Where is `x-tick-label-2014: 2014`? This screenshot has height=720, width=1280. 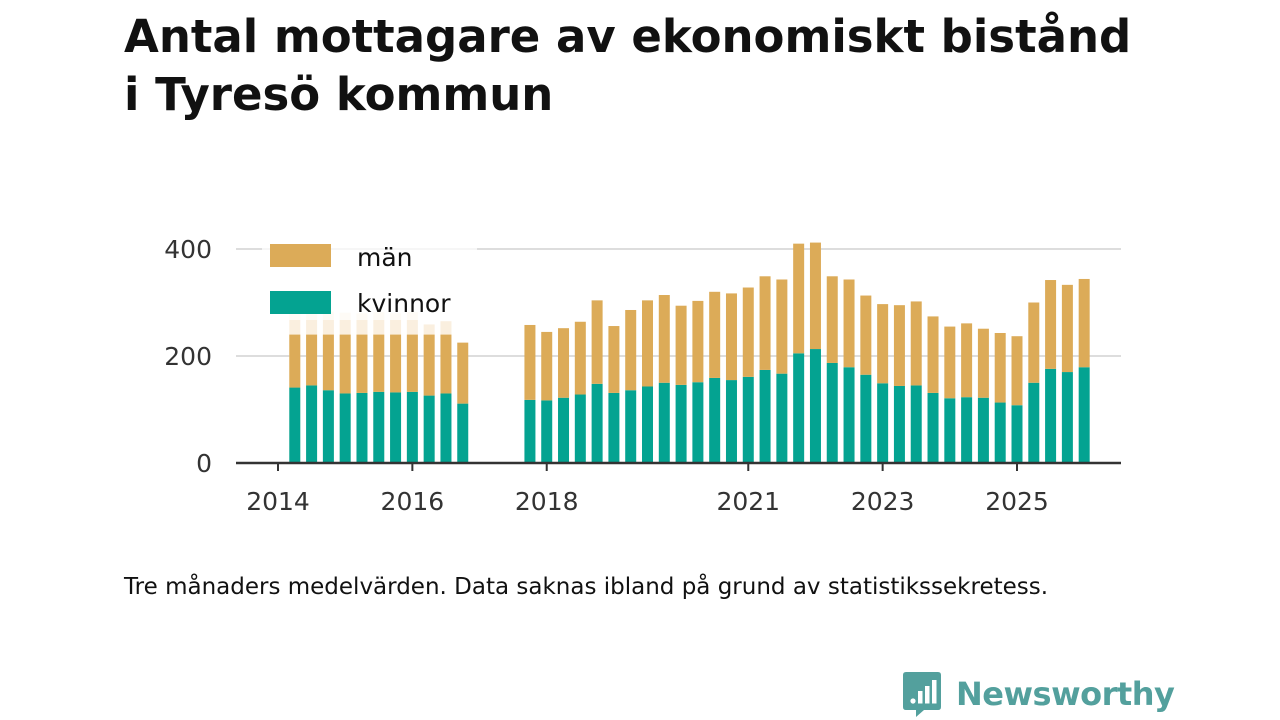
x-tick-label-2014: 2014 is located at coordinates (278, 501).